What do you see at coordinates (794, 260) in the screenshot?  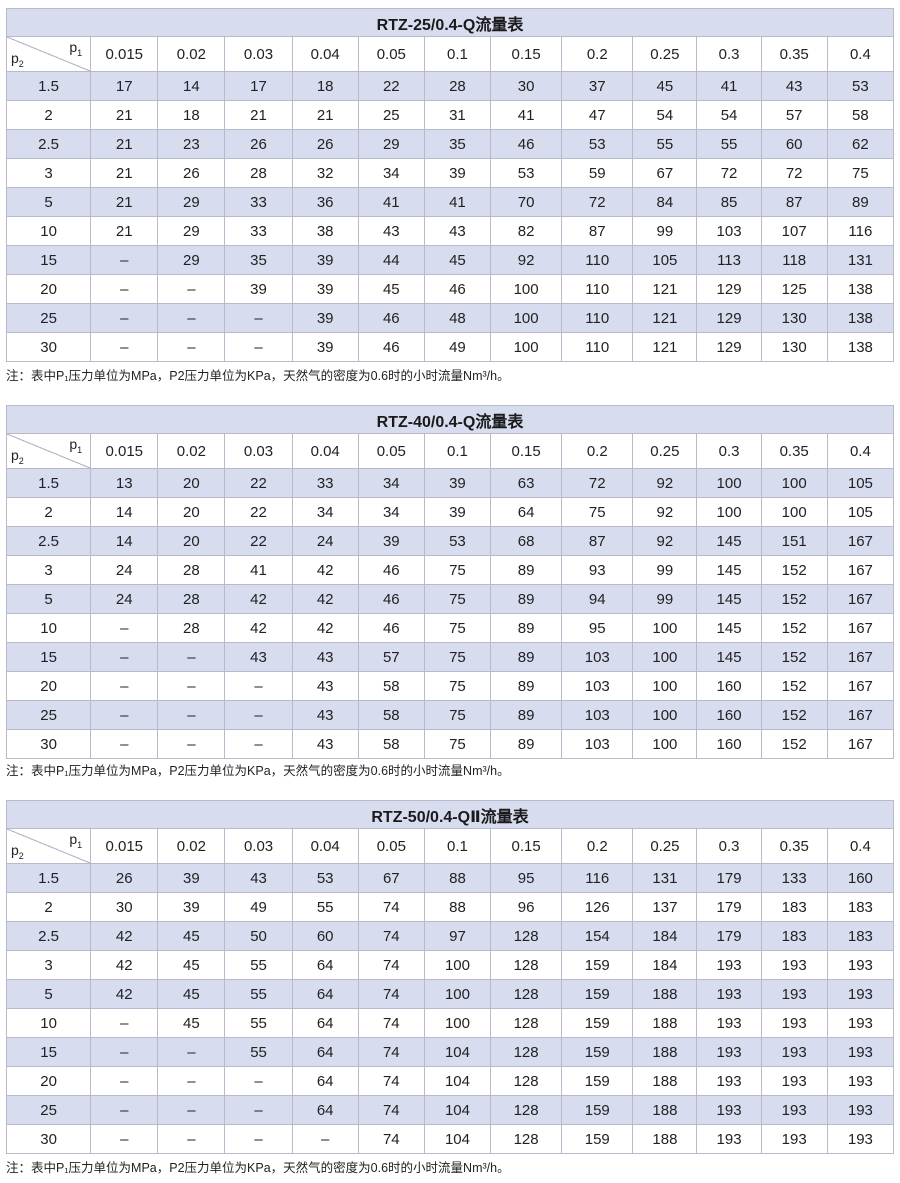 I see `table-cell: 118` at bounding box center [794, 260].